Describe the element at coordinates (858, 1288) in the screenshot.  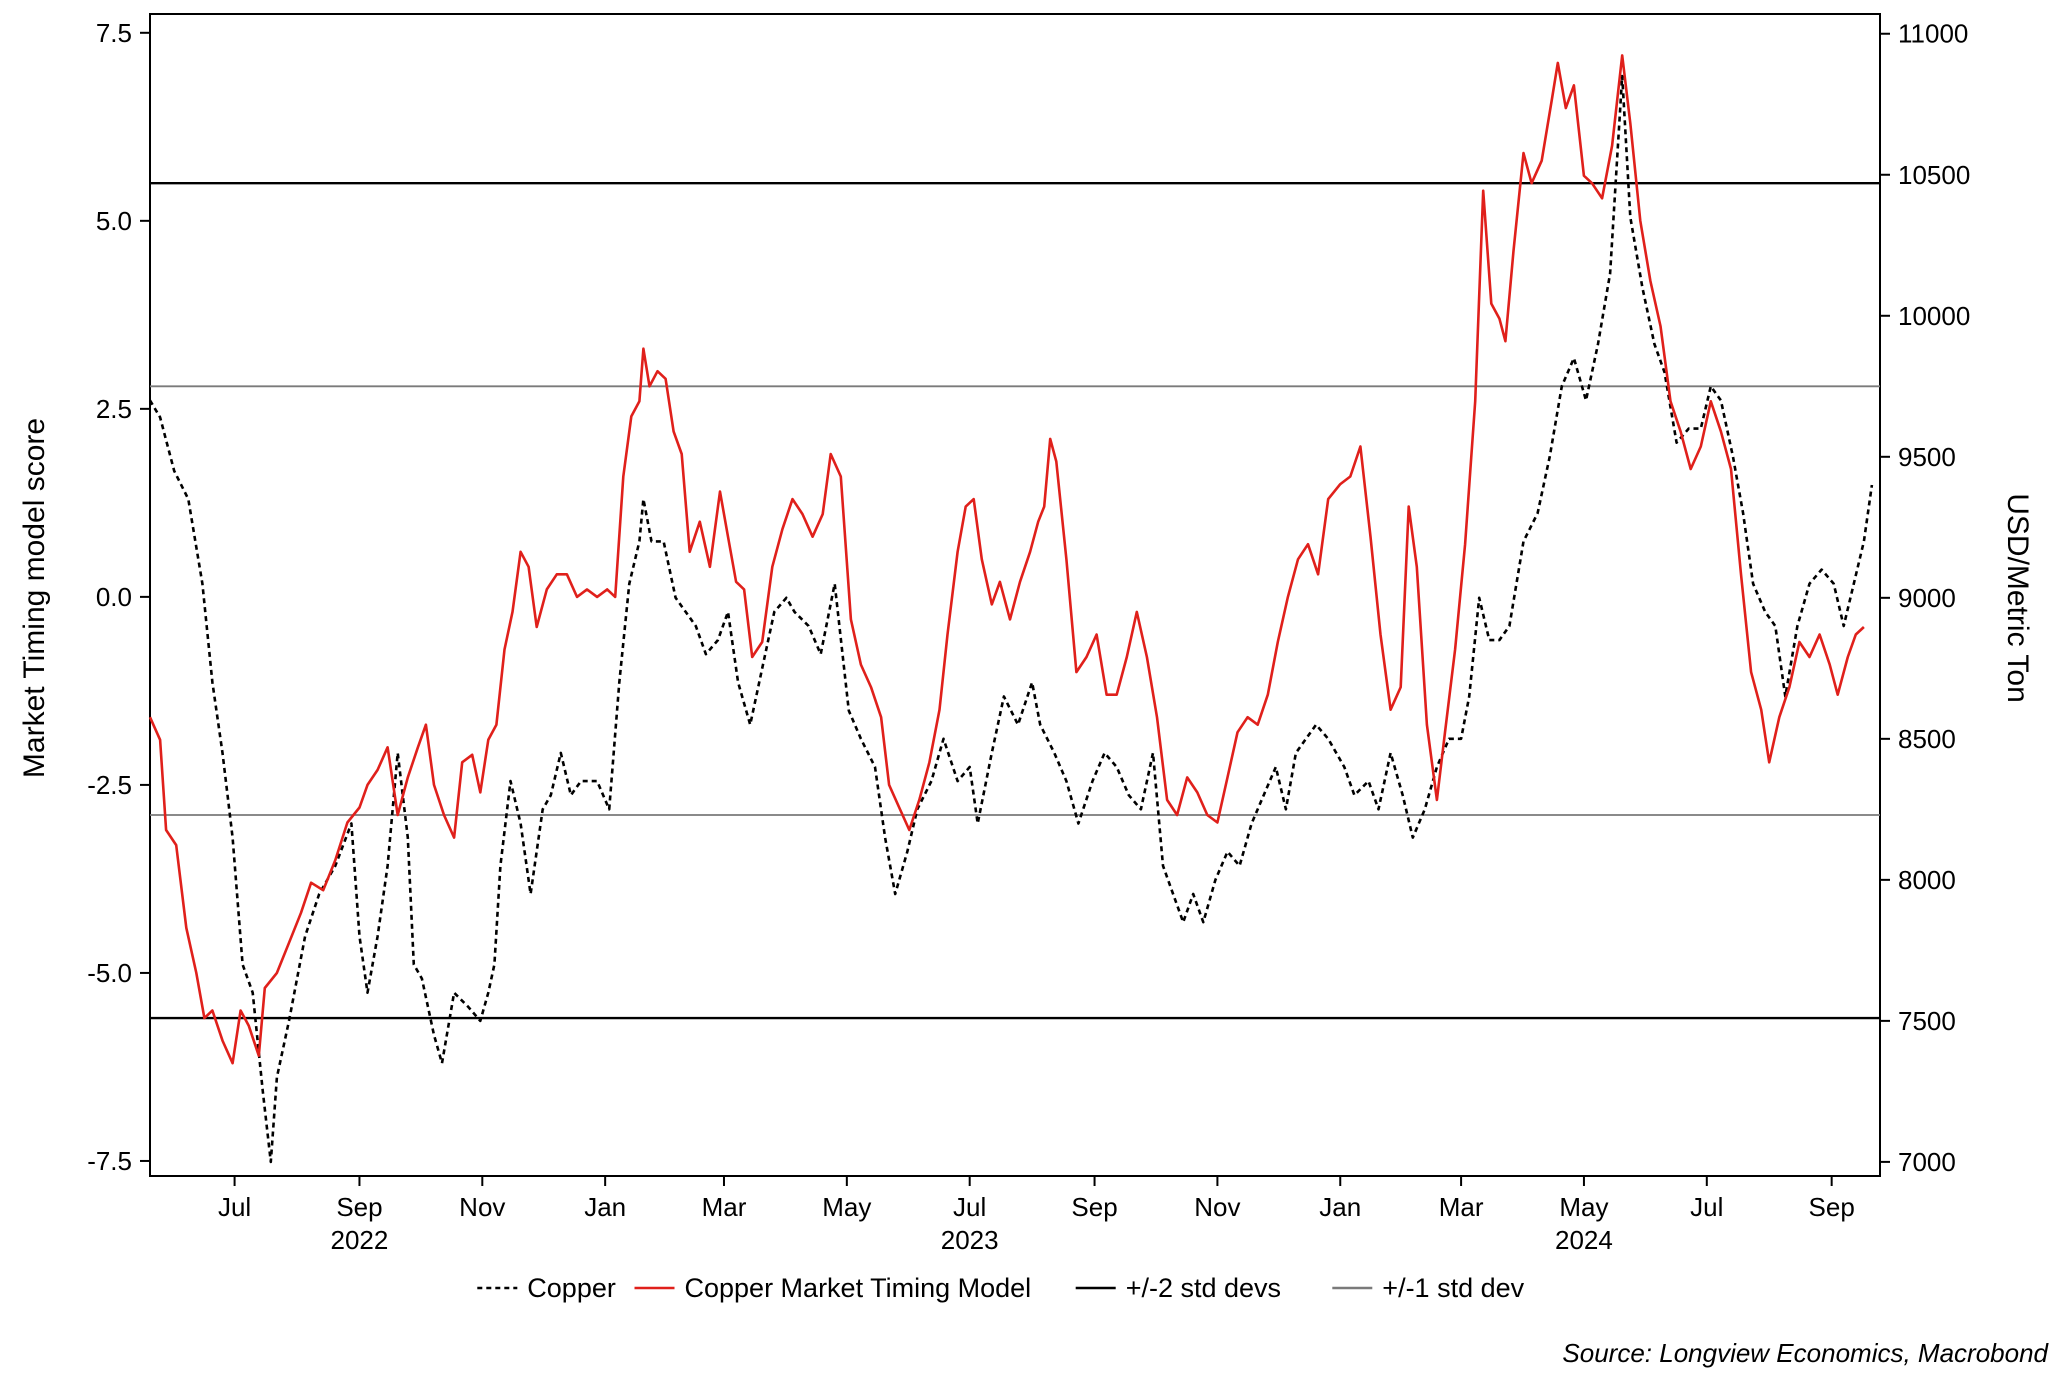
I see `legend-label: Copper Market Timing Model` at that location.